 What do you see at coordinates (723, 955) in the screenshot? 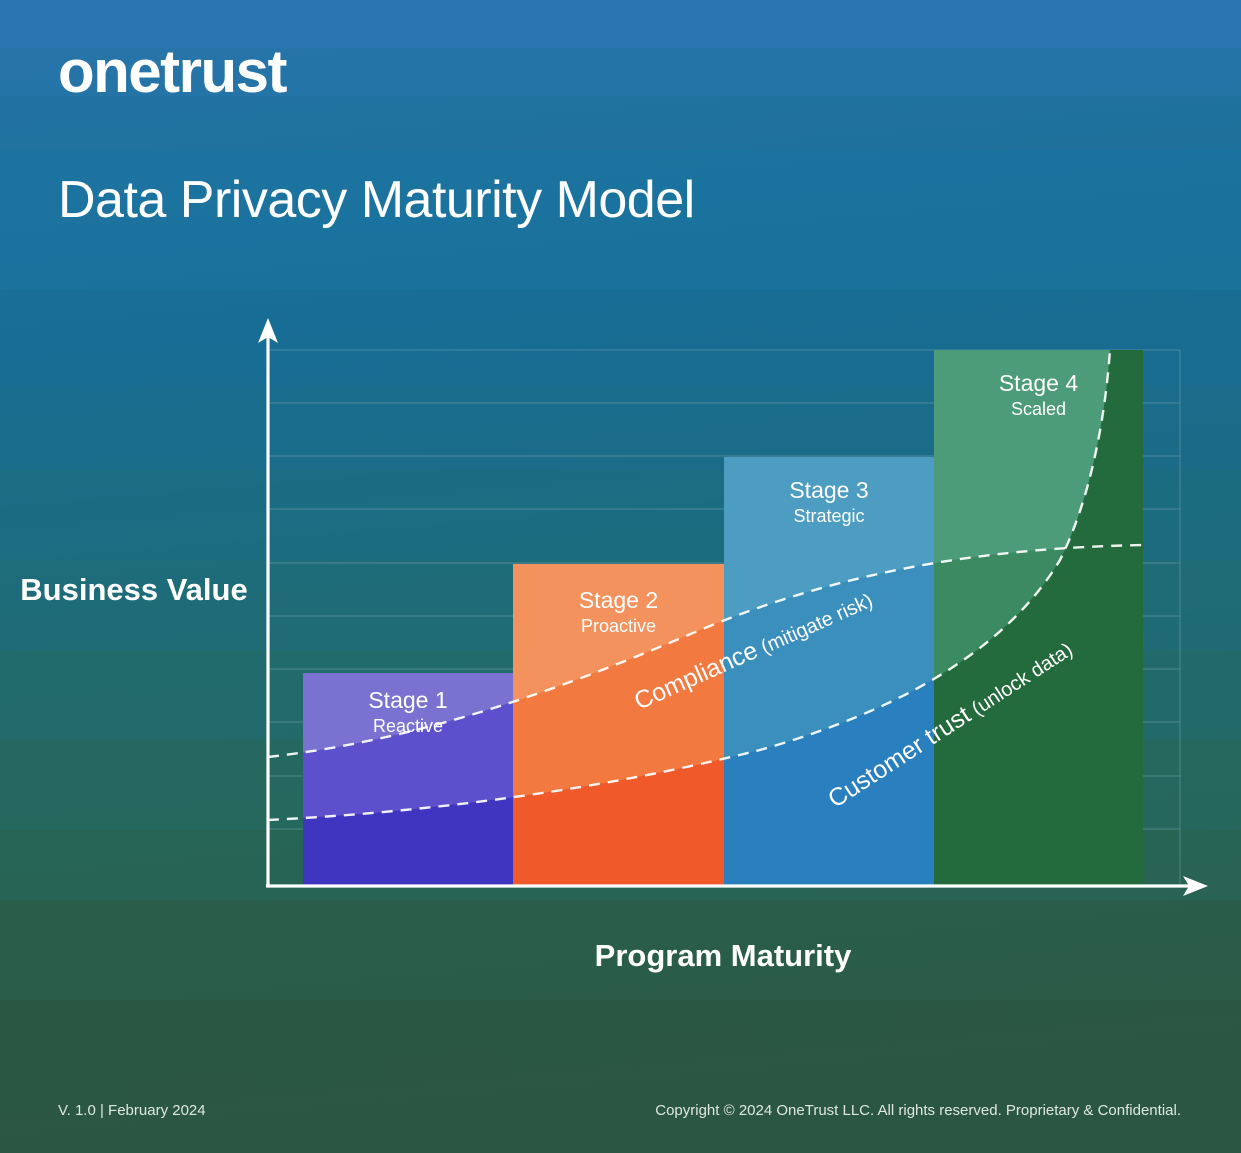
I see `x-axis-label: Program Maturity` at bounding box center [723, 955].